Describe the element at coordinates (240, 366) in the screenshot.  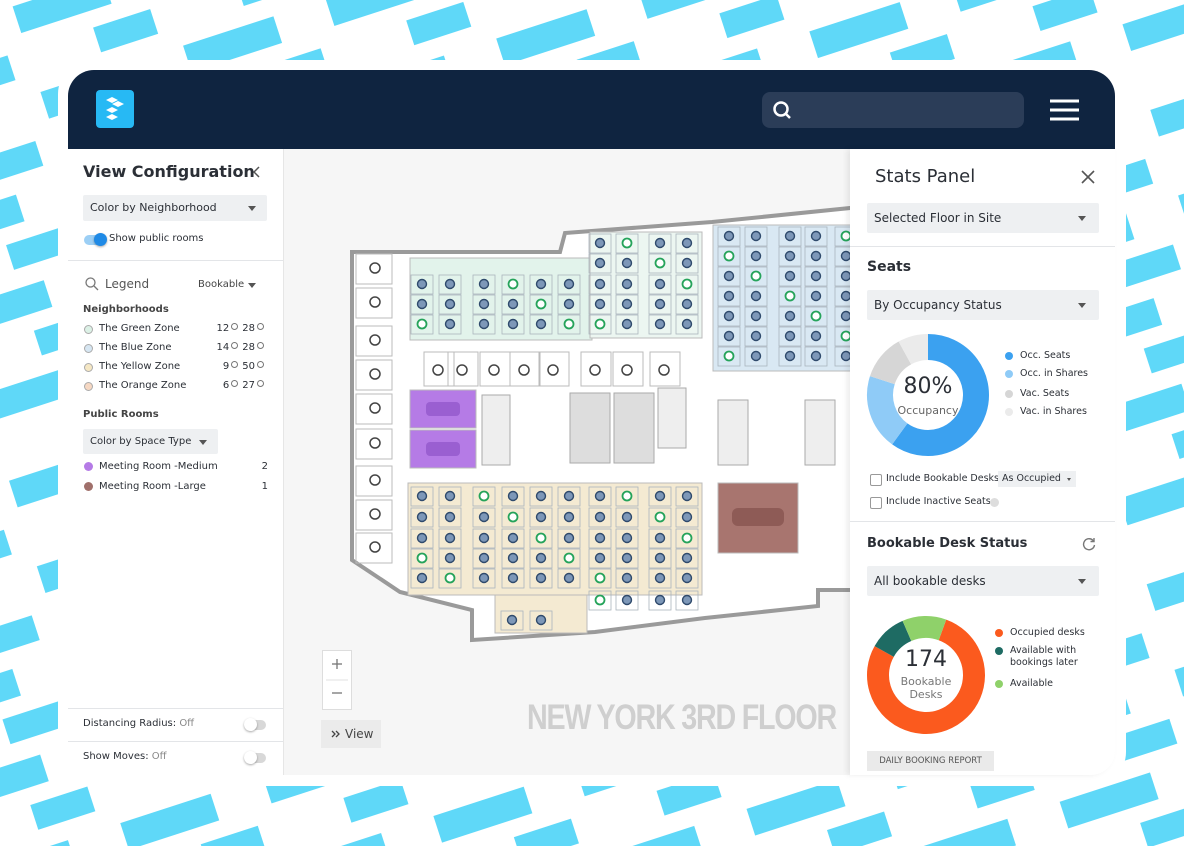
I see `neighborhood-counts: 9 50` at that location.